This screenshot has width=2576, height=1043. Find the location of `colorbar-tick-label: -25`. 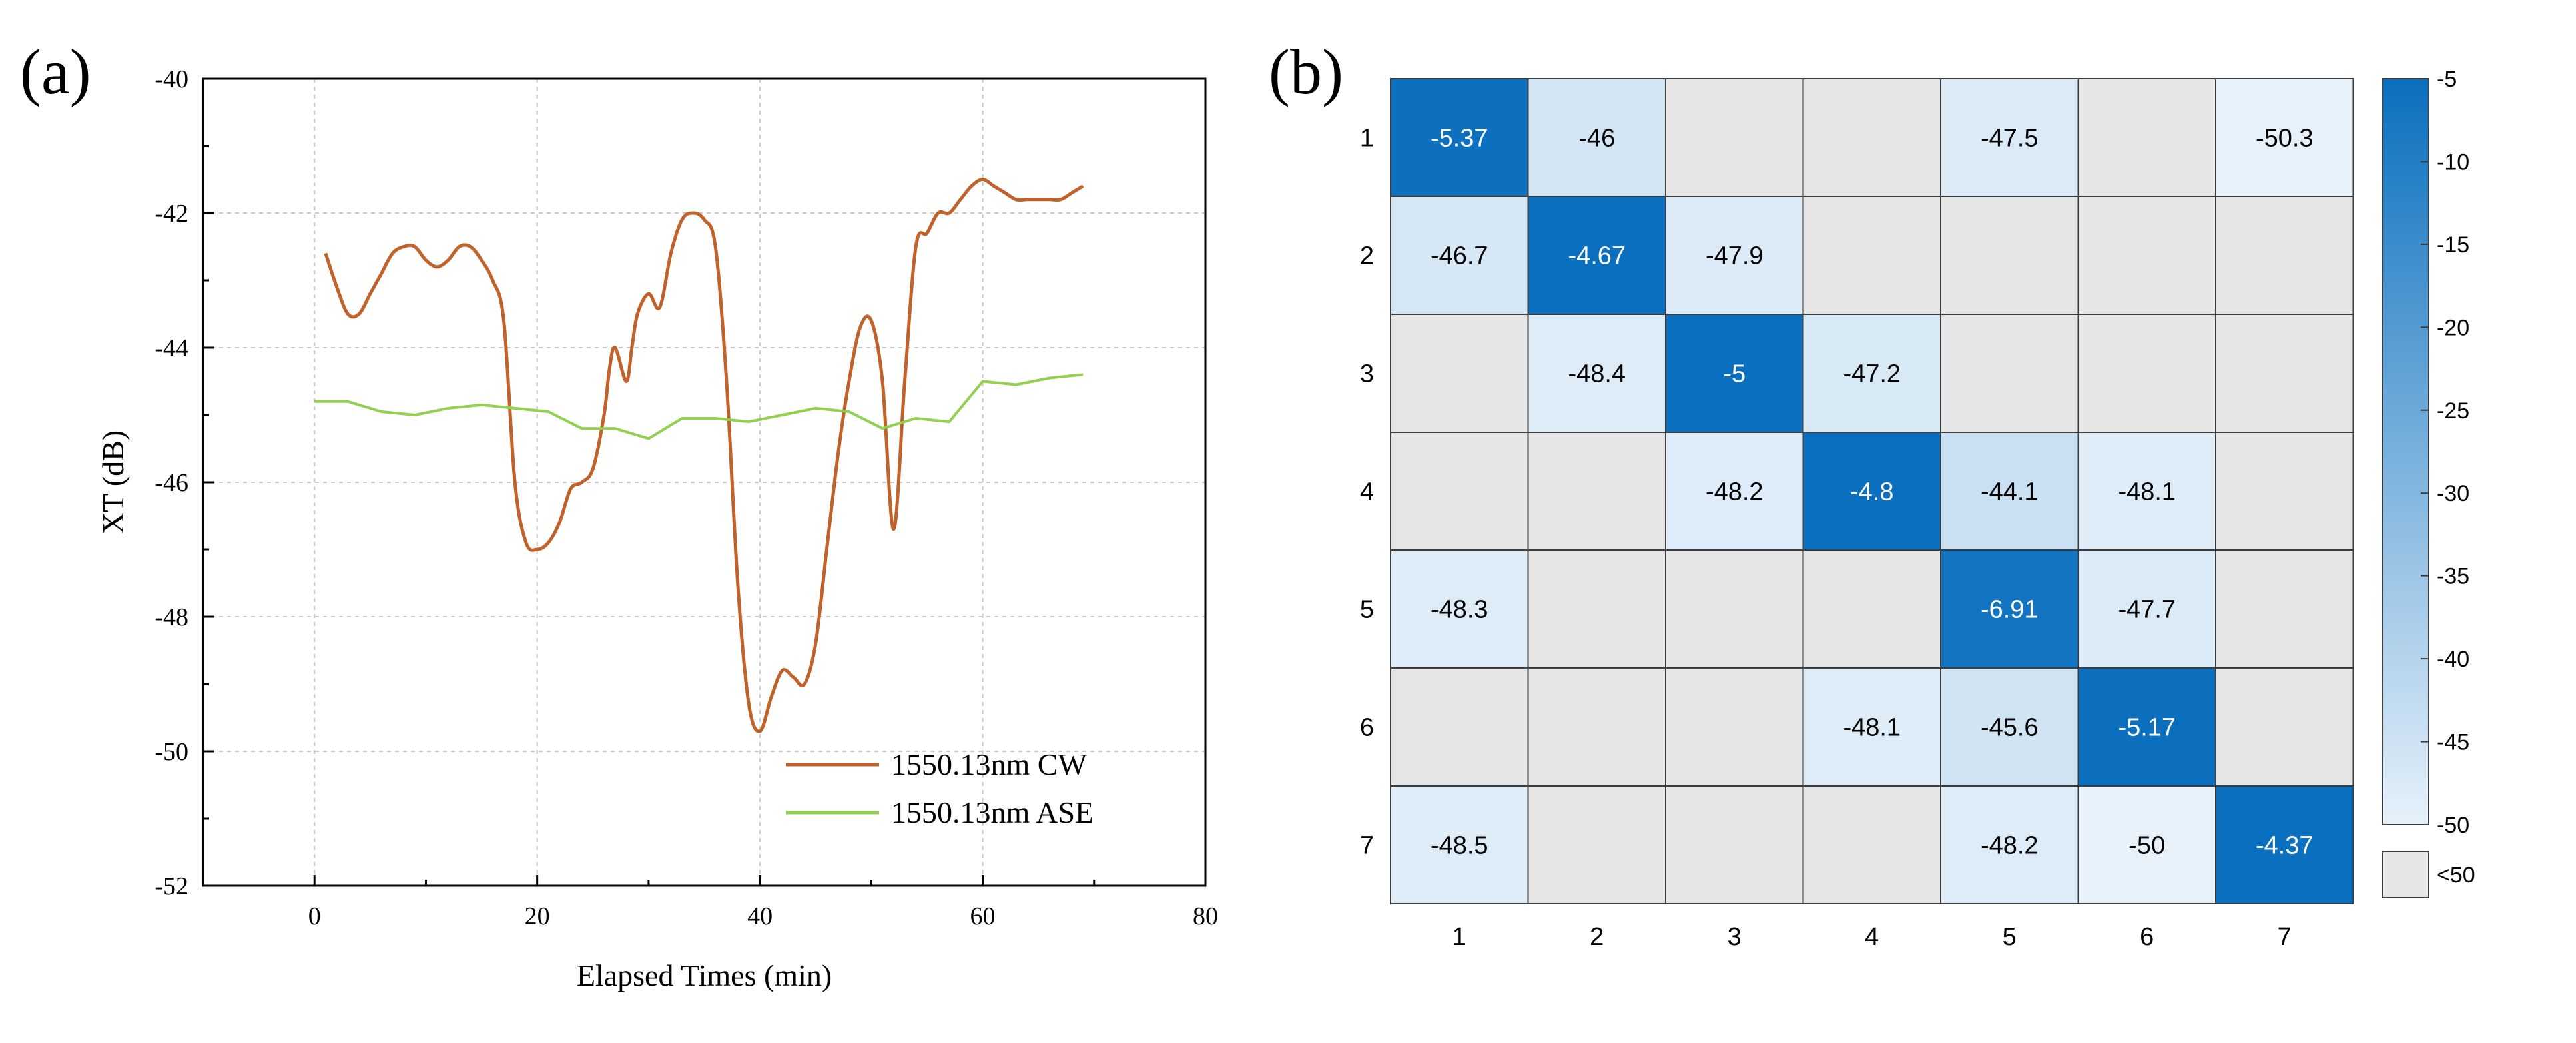

colorbar-tick-label: -25 is located at coordinates (2453, 411).